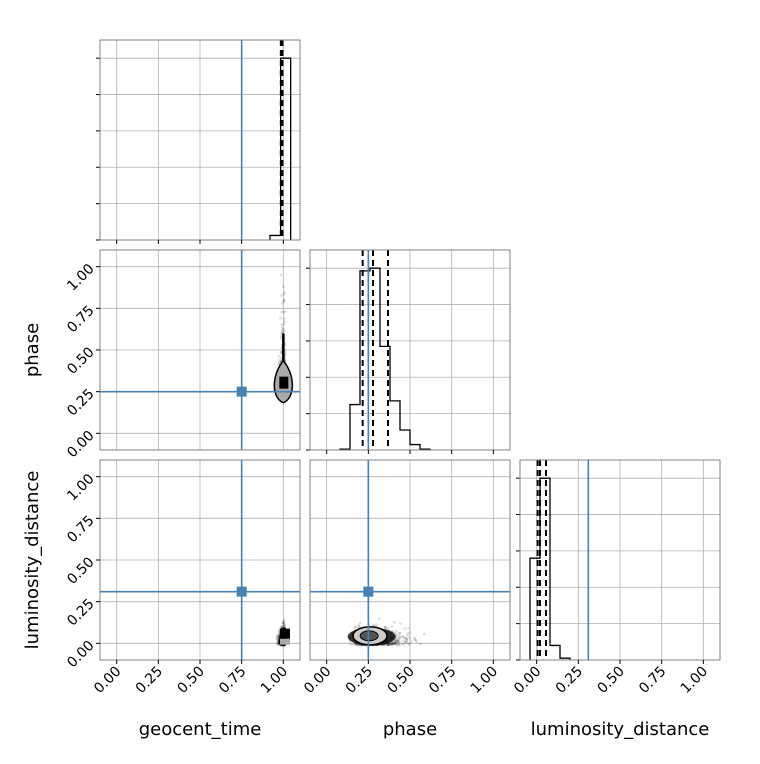  Describe the element at coordinates (280, 148) in the screenshot. I see `histogram-step` at that location.